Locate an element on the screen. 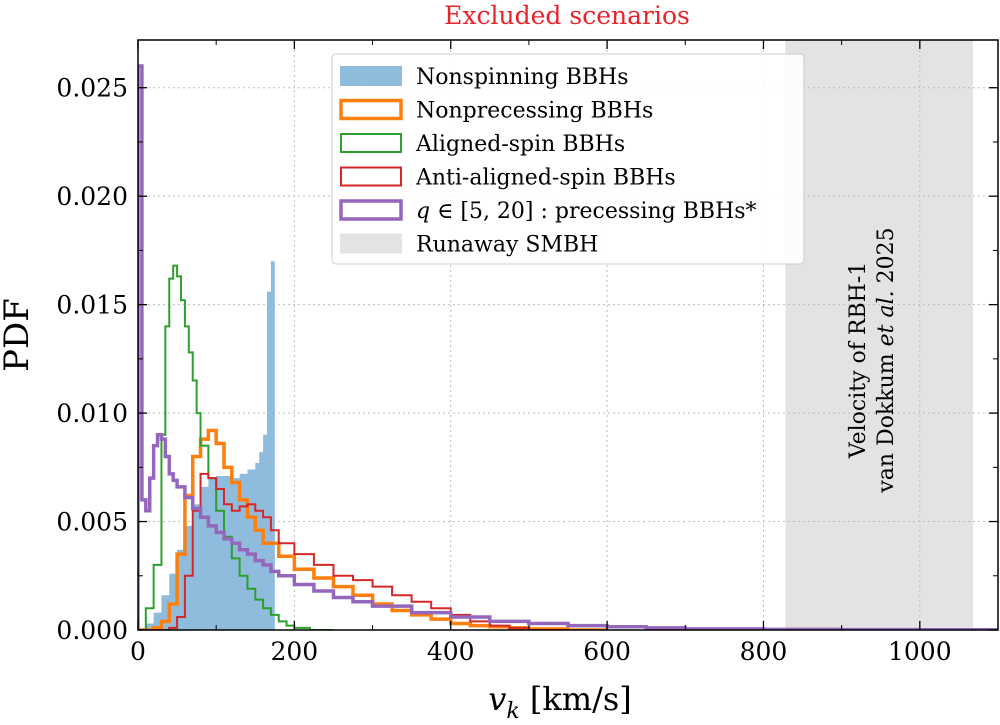  y-tick-label: 0.020 is located at coordinates (92, 196).